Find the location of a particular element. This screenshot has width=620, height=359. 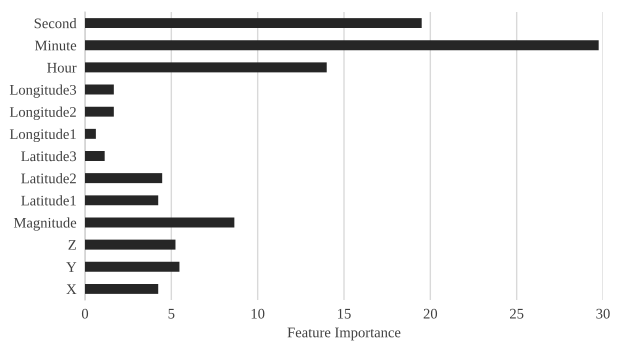

x-tick-label: 30 is located at coordinates (603, 313).